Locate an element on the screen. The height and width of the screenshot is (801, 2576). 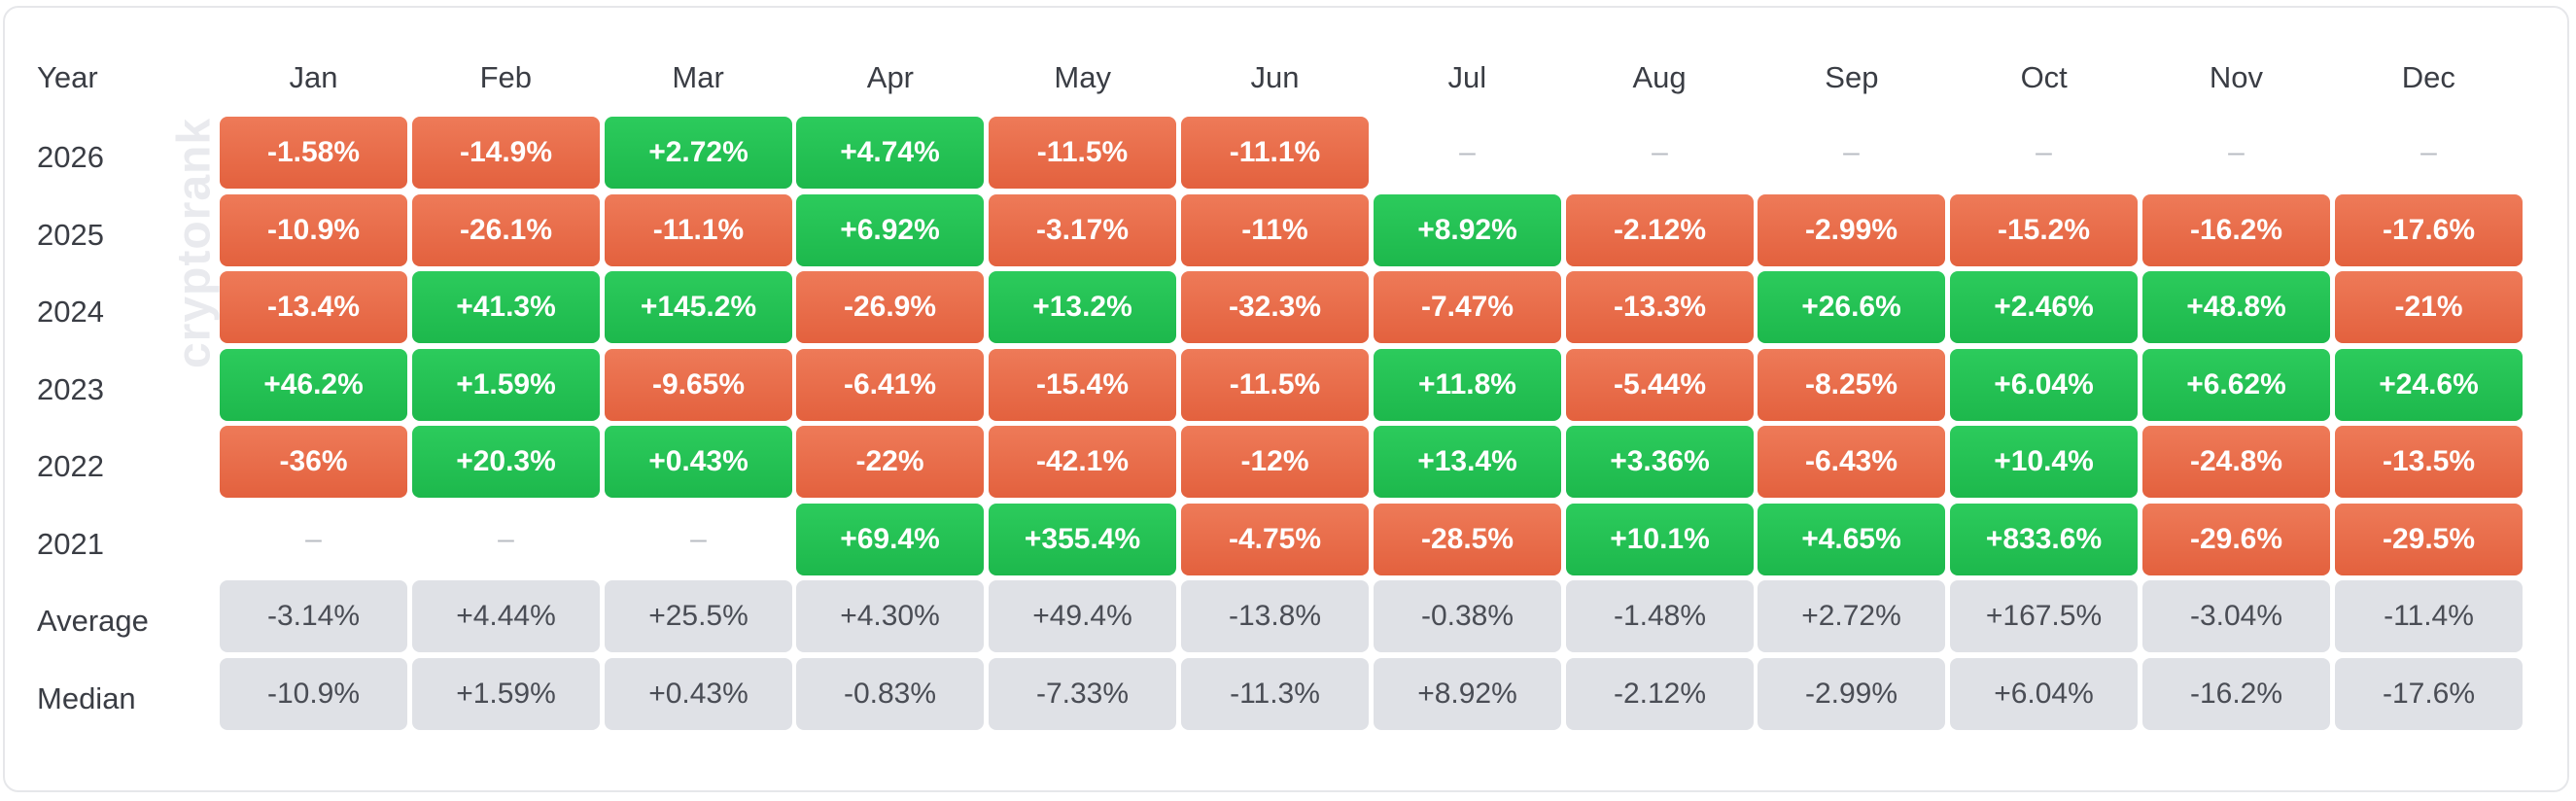
cell-2023-nov: +6.62% is located at coordinates (2236, 385).